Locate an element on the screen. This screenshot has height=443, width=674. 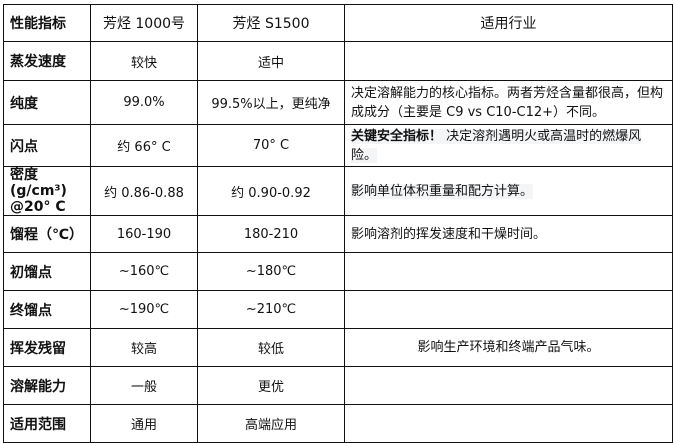
row-label: 适用范围 is located at coordinates (47, 423).